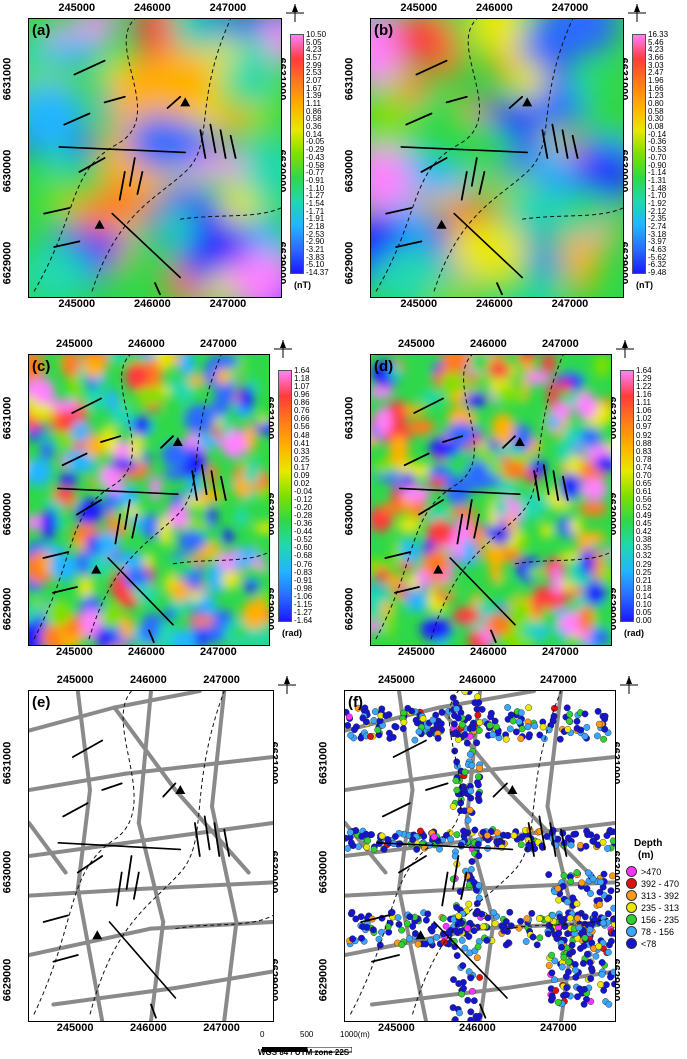  Describe the element at coordinates (657, 180) in the screenshot. I see `colorbar-tick-label: -1.31` at that location.